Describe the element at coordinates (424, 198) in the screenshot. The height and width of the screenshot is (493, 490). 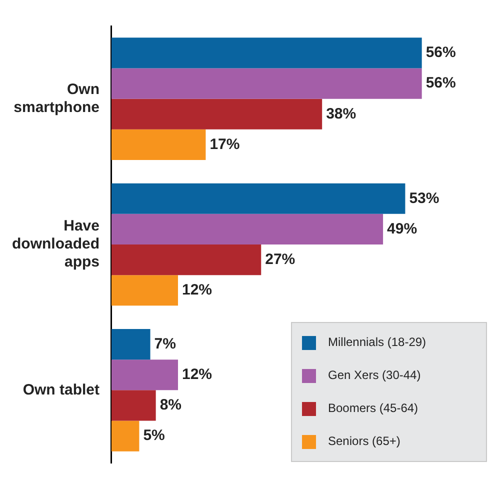
I see `data-label: 53%` at that location.